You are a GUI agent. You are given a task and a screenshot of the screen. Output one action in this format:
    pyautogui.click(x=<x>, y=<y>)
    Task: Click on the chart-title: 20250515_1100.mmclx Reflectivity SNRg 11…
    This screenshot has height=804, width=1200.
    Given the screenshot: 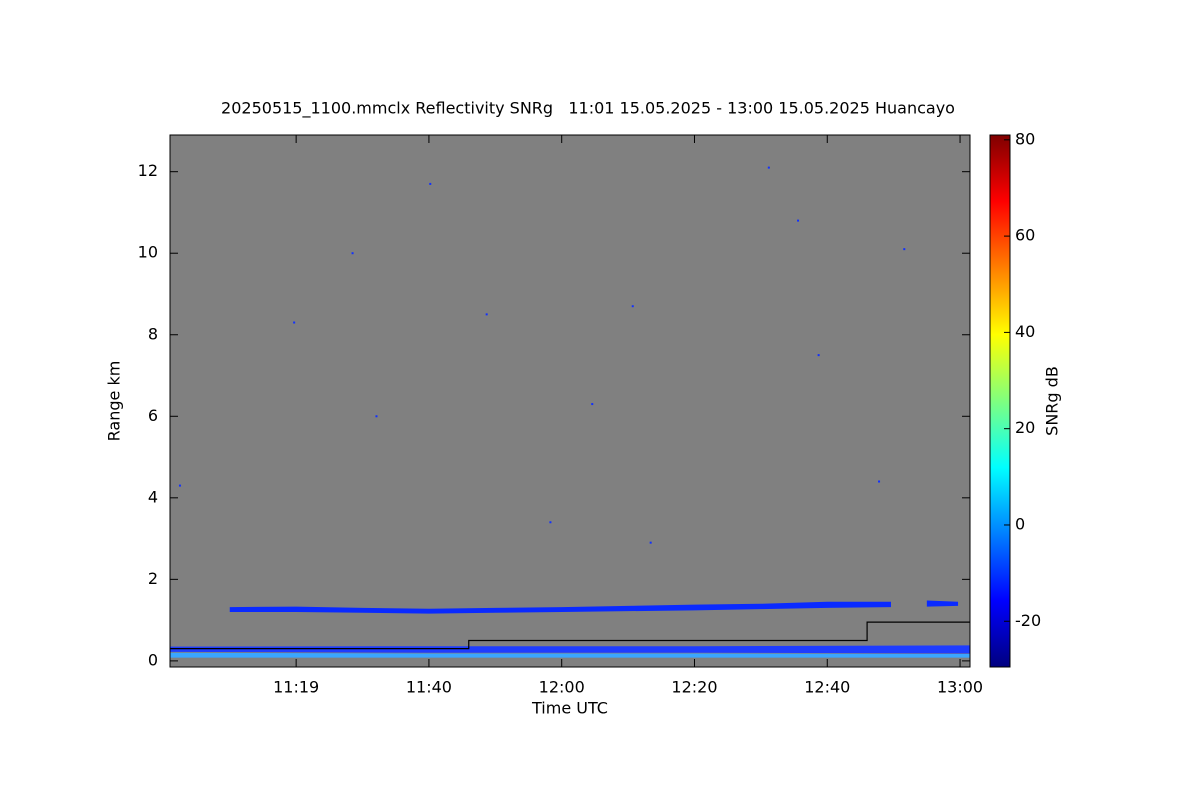 What is the action you would take?
    pyautogui.click(x=588, y=109)
    